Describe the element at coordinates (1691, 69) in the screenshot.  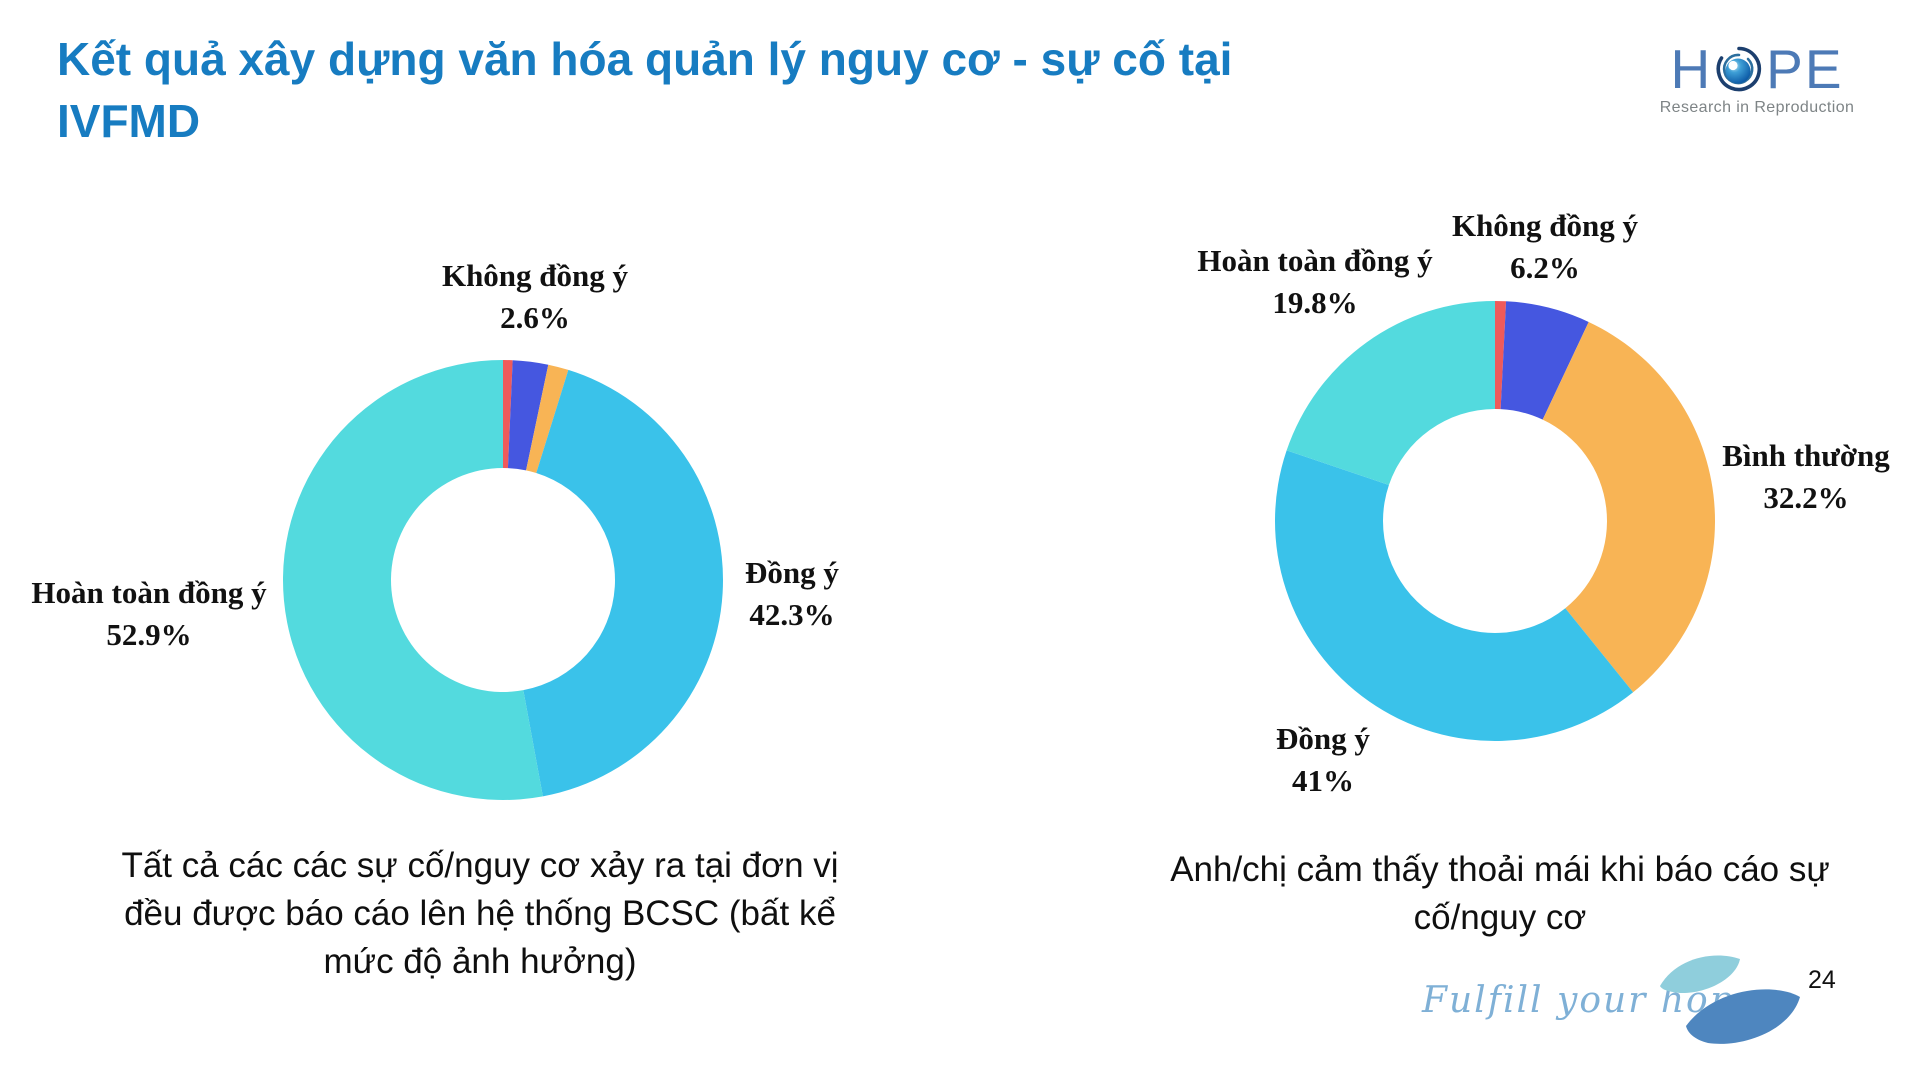
I see `hope-logo-letter-h: H` at that location.